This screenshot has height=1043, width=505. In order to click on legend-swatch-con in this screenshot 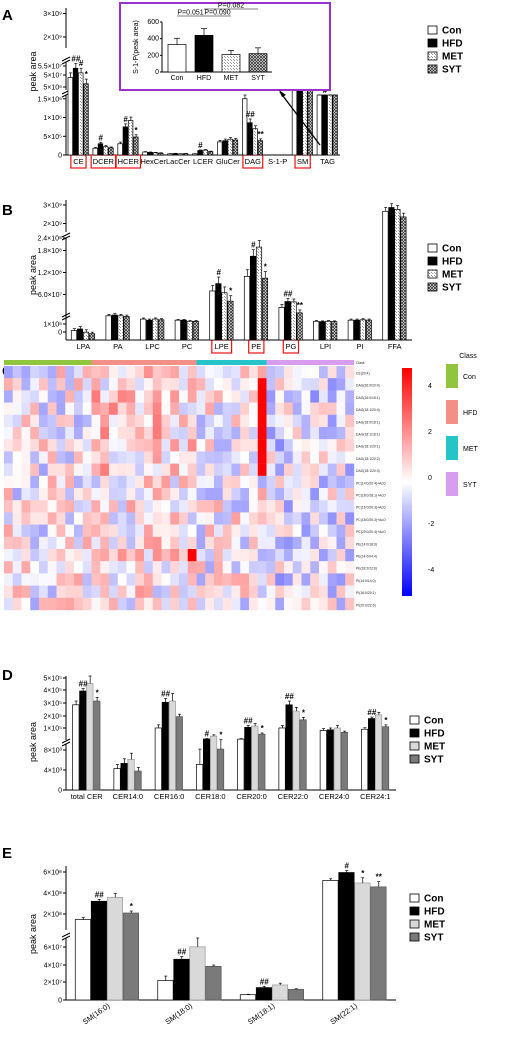, I will do `click(432, 30)`.